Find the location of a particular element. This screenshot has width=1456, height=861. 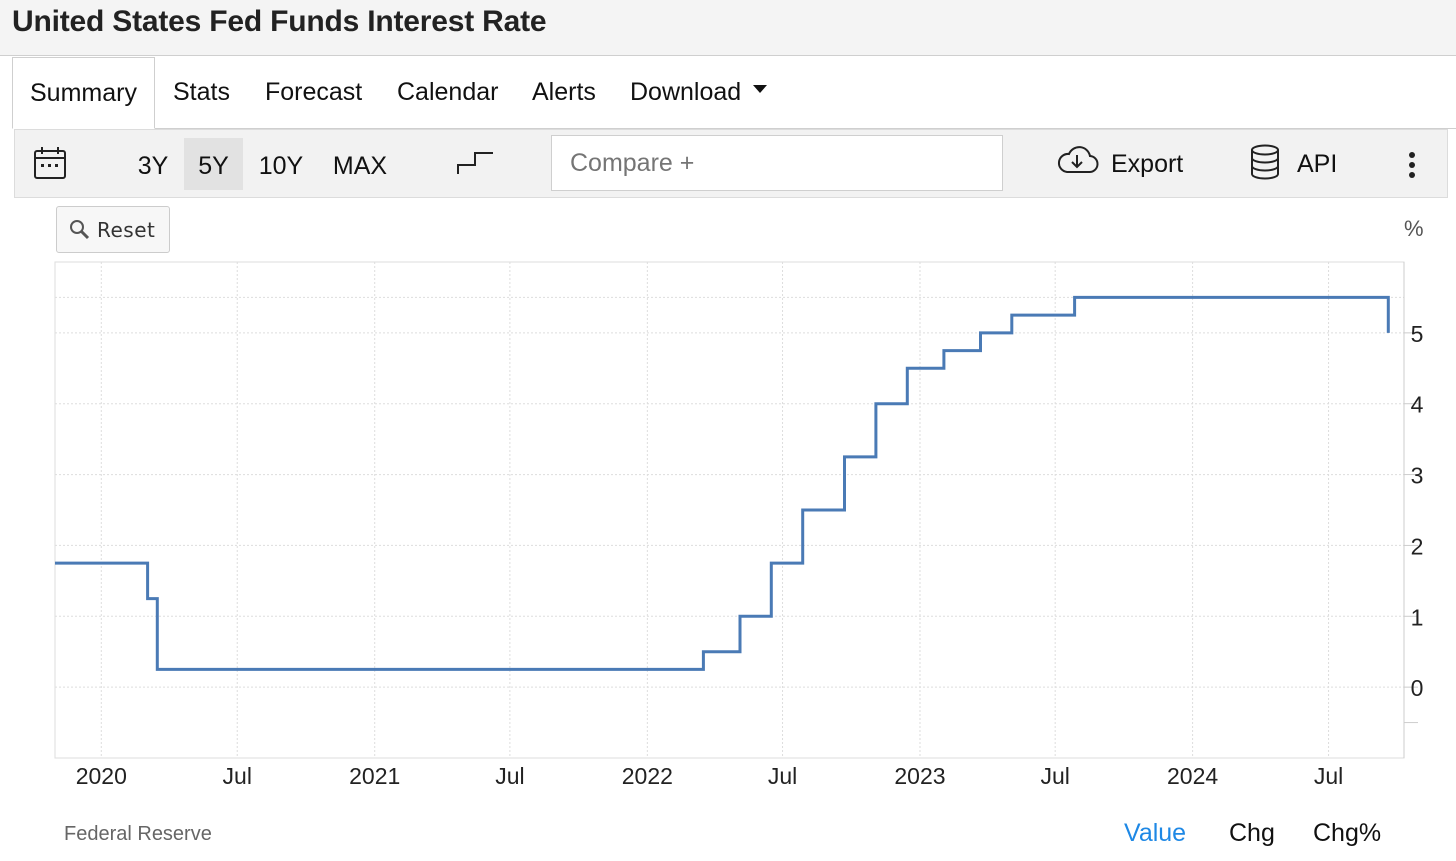

tab-forecast: Forecast is located at coordinates (314, 92).